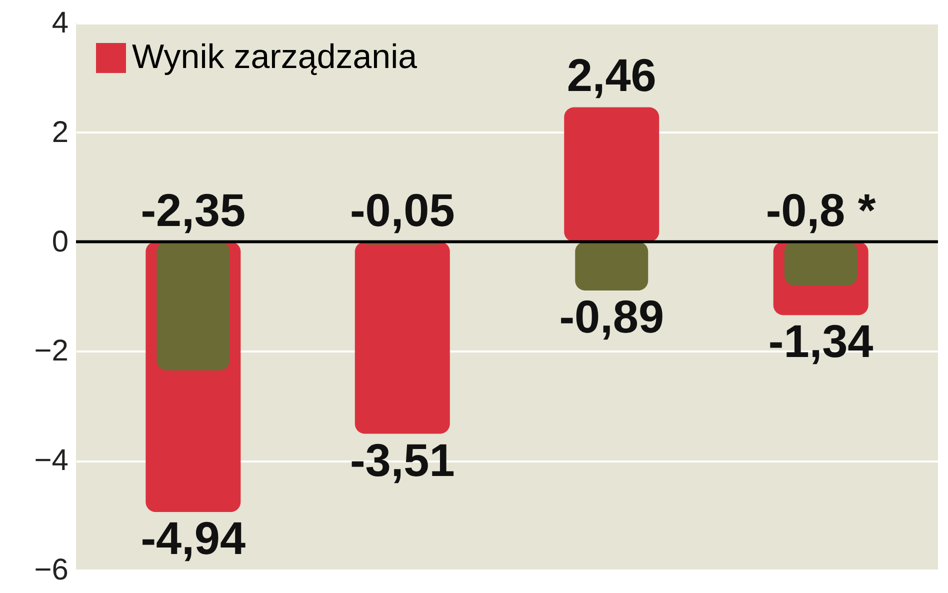 This screenshot has height=593, width=948. What do you see at coordinates (193, 210) in the screenshot?
I see `data-label: -2,35` at bounding box center [193, 210].